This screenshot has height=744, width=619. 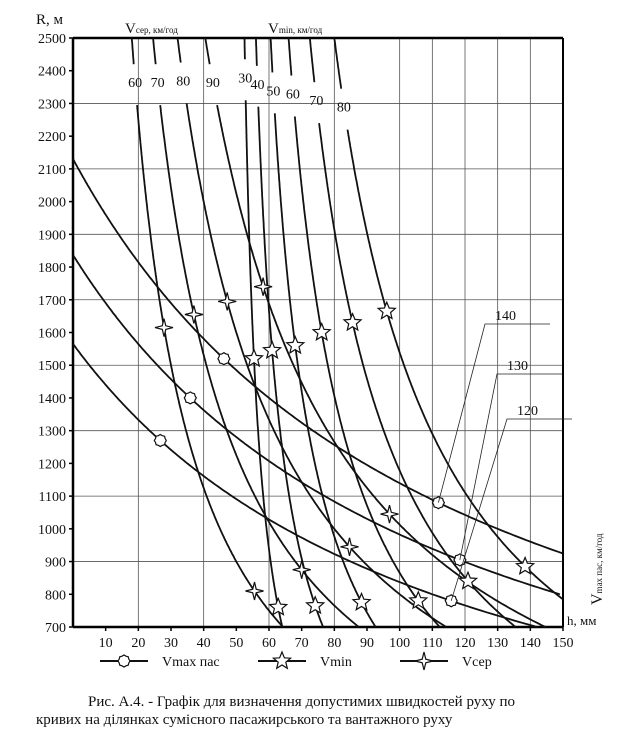 What do you see at coordinates (581, 620) in the screenshot?
I see `x-axis-label: h, мм` at bounding box center [581, 620].